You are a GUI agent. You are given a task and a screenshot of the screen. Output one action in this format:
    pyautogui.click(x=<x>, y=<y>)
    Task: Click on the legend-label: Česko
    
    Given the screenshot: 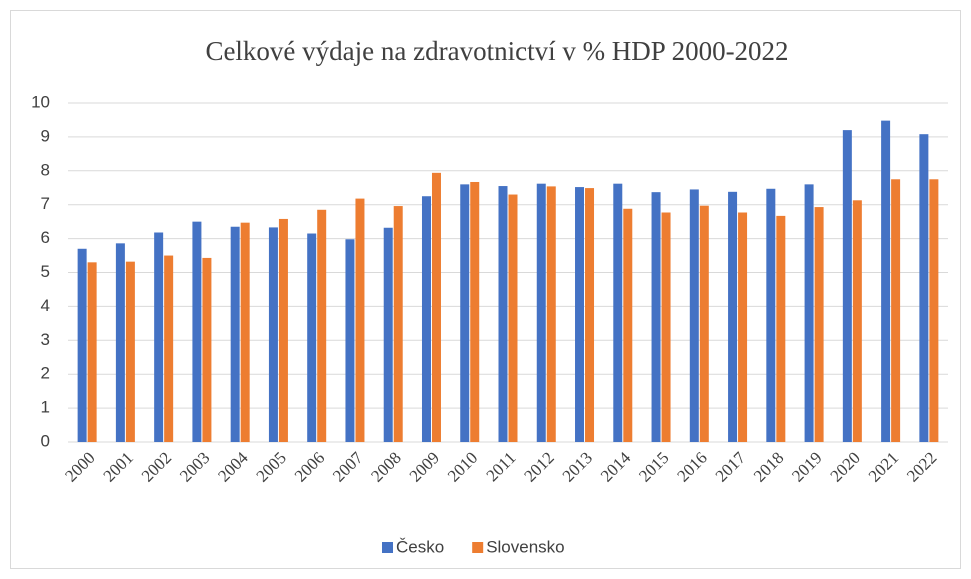 What is the action you would take?
    pyautogui.click(x=420, y=546)
    